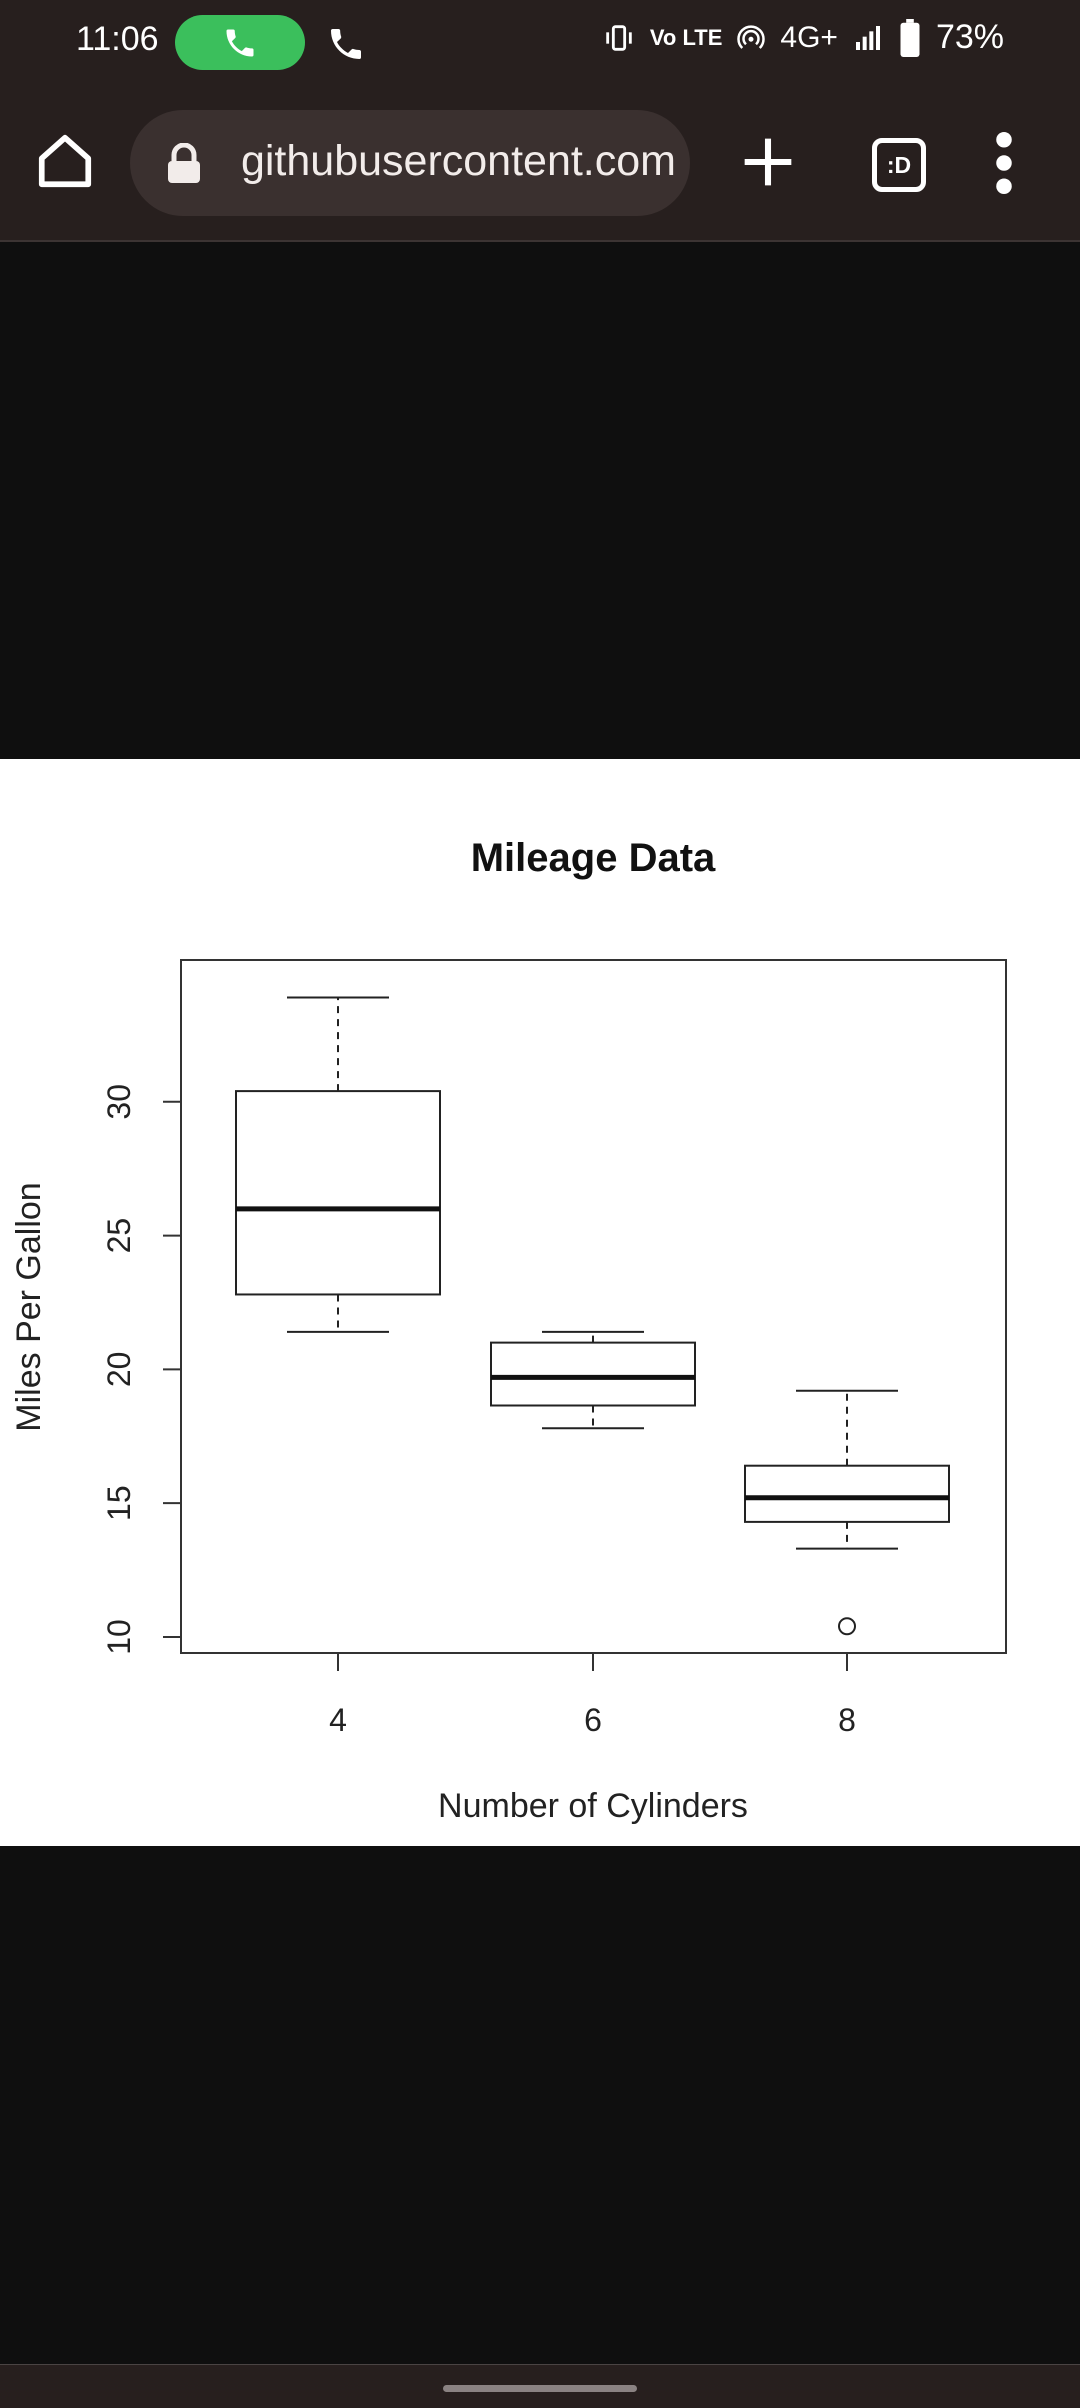 The height and width of the screenshot is (2408, 1080). I want to click on navigation-bar, so click(540, 2386).